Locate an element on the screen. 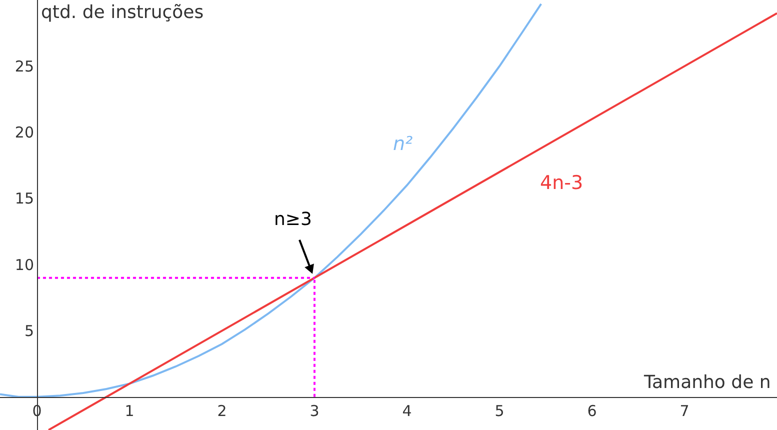 This screenshot has width=777, height=430. x-tick-label: 2 is located at coordinates (222, 411).